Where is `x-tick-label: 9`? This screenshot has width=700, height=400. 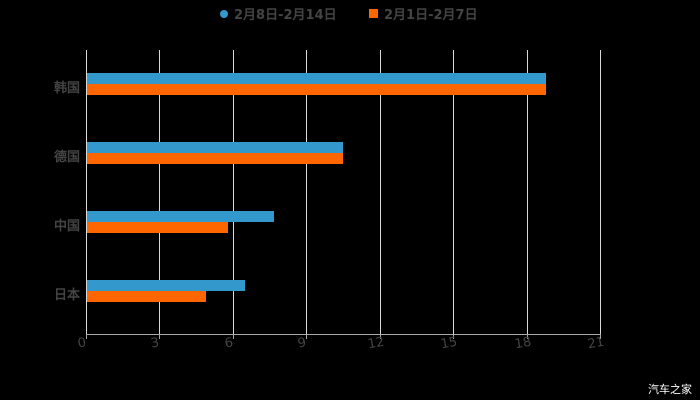
x-tick-label: 9 is located at coordinates (302, 343).